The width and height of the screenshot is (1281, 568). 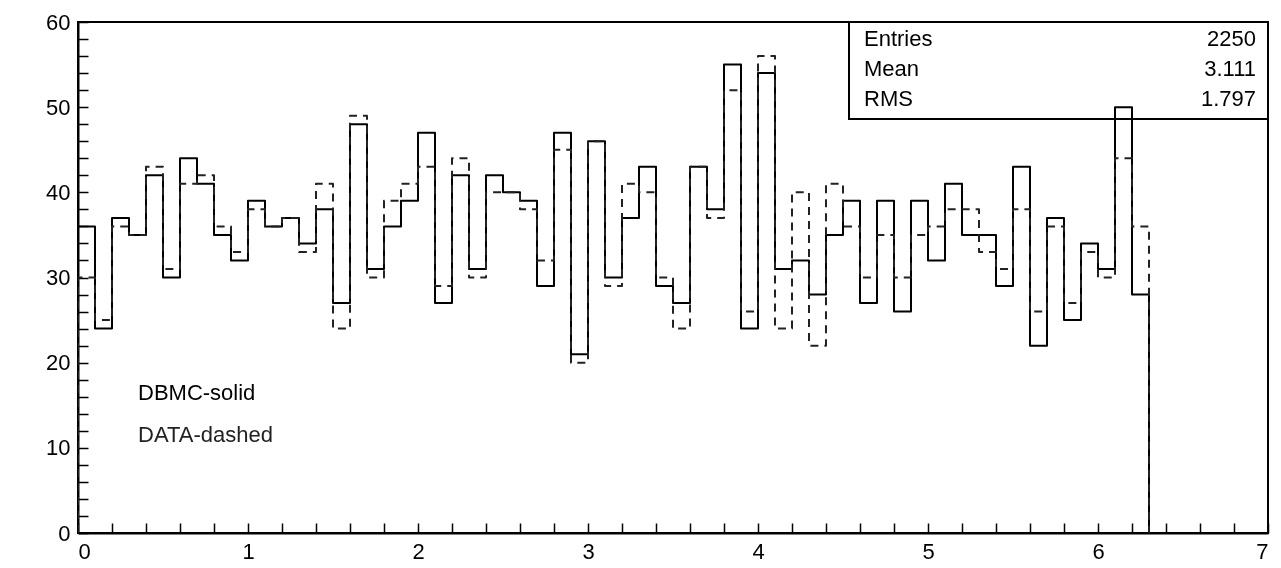 I want to click on y-tick-label: 20, so click(x=58, y=363).